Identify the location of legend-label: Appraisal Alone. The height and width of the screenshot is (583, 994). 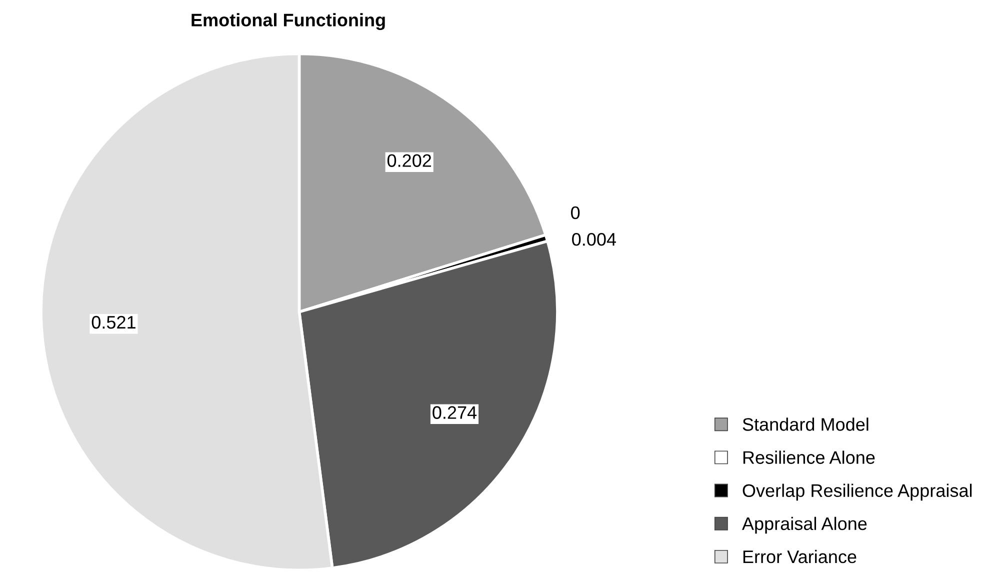
(804, 525).